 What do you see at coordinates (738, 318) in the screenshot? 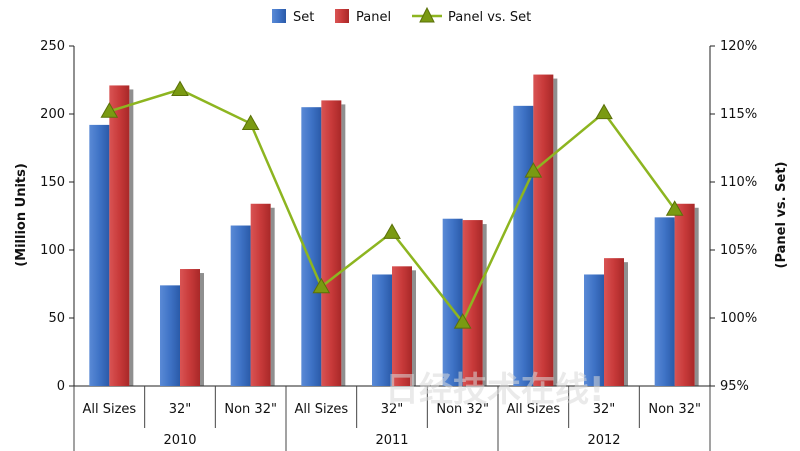
I see `y2-tick-label: 100%` at bounding box center [738, 318].